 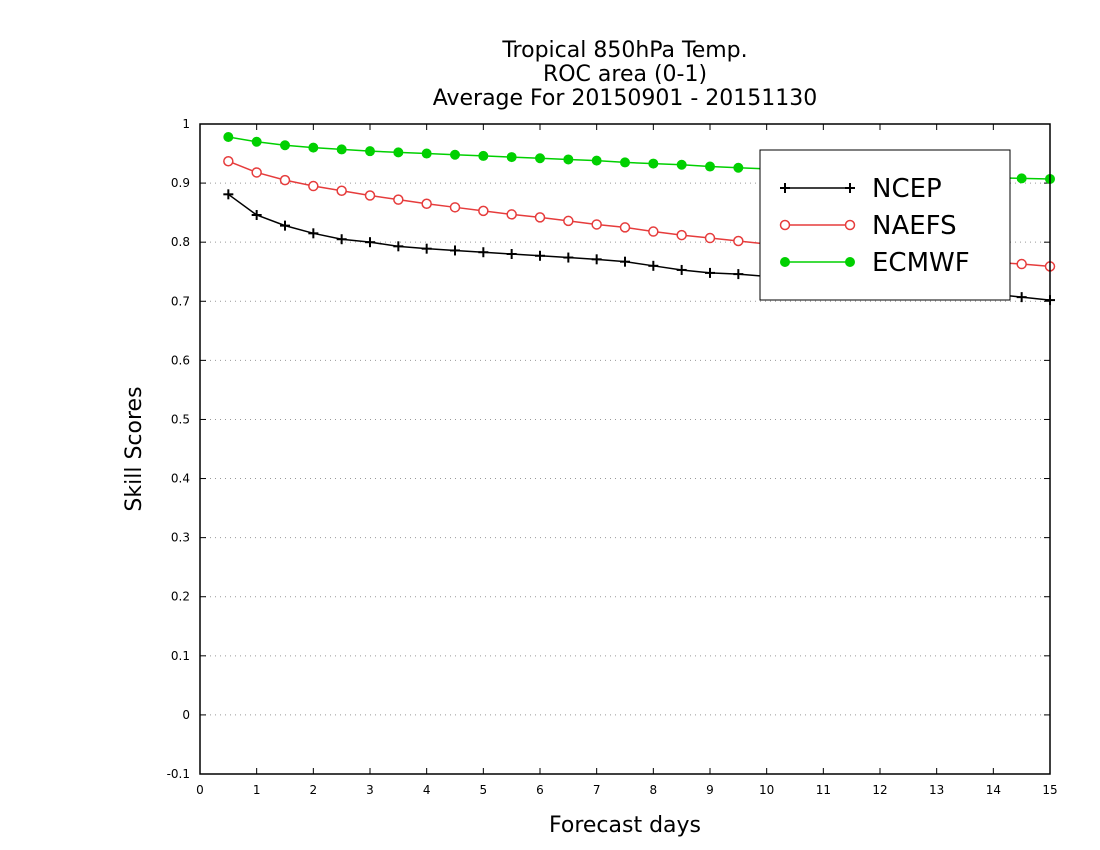 What do you see at coordinates (180, 242) in the screenshot?
I see `y-tick-label: 0.8` at bounding box center [180, 242].